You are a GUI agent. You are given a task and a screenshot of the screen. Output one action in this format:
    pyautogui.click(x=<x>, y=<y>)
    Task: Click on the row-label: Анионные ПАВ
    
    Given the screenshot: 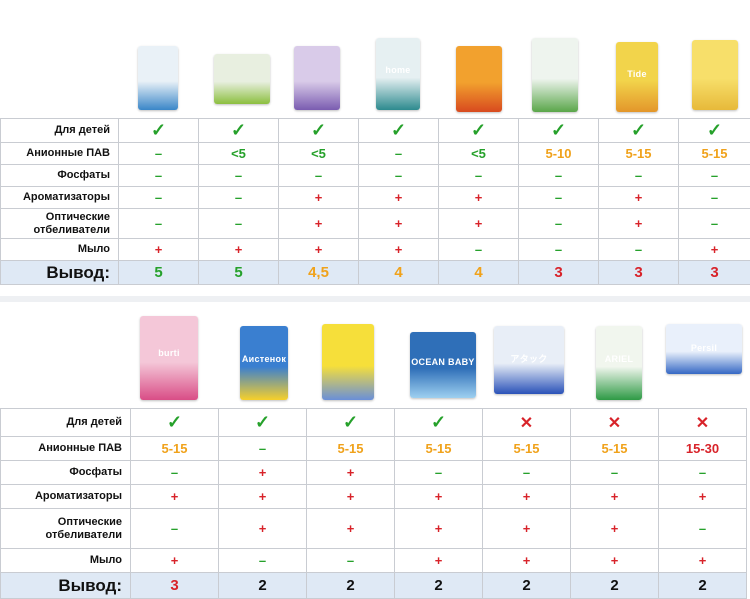 What is the action you would take?
    pyautogui.click(x=66, y=449)
    